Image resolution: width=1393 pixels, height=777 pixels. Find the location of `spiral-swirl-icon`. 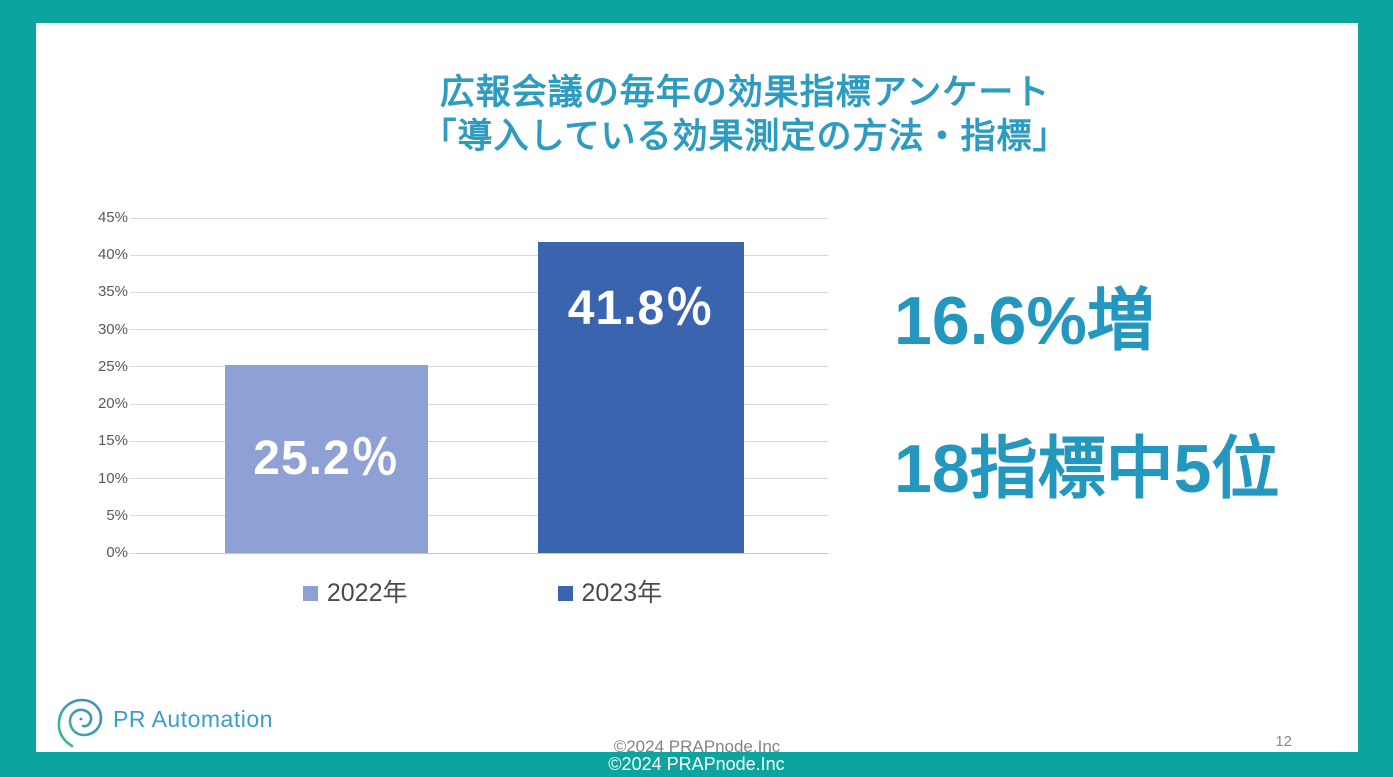

spiral-swirl-icon is located at coordinates (80, 723).